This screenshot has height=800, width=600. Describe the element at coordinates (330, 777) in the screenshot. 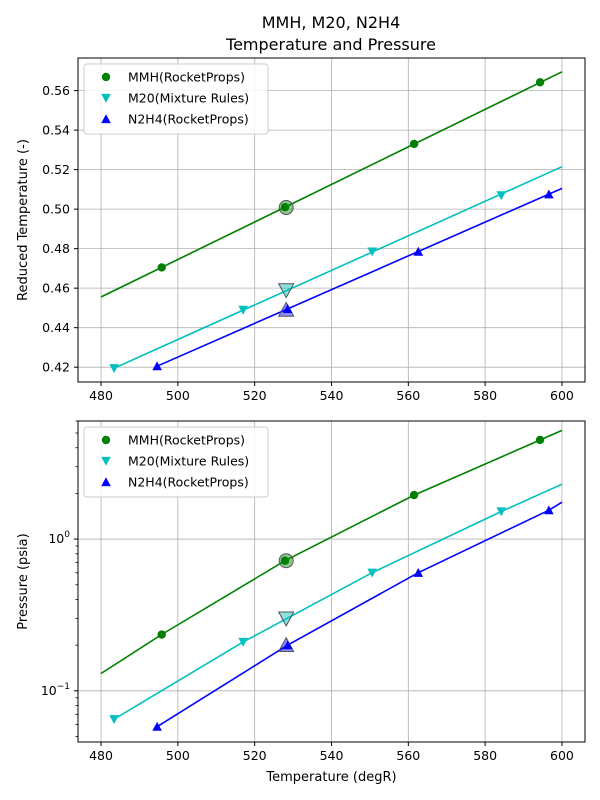

I see `x-axis-label: Temperature (degR)` at that location.